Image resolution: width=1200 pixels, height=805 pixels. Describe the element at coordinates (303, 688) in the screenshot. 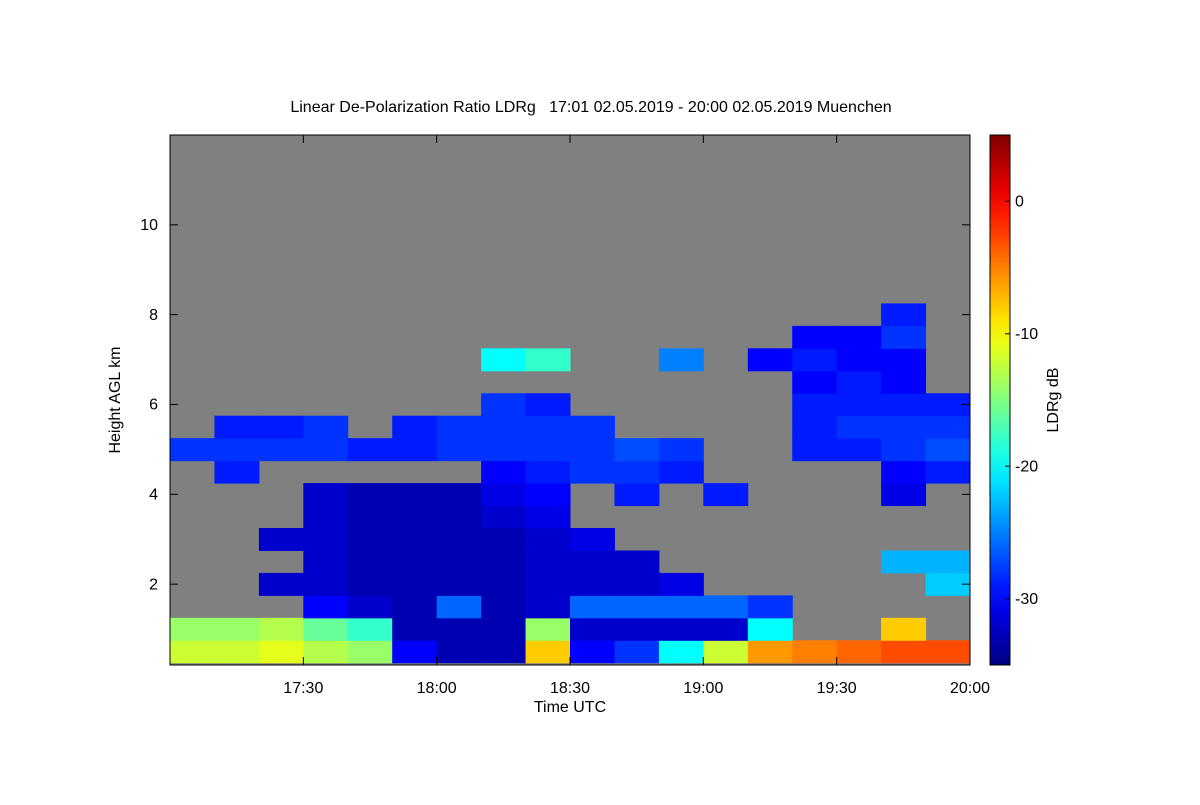

I see `x-tick-label: 17:30` at that location.